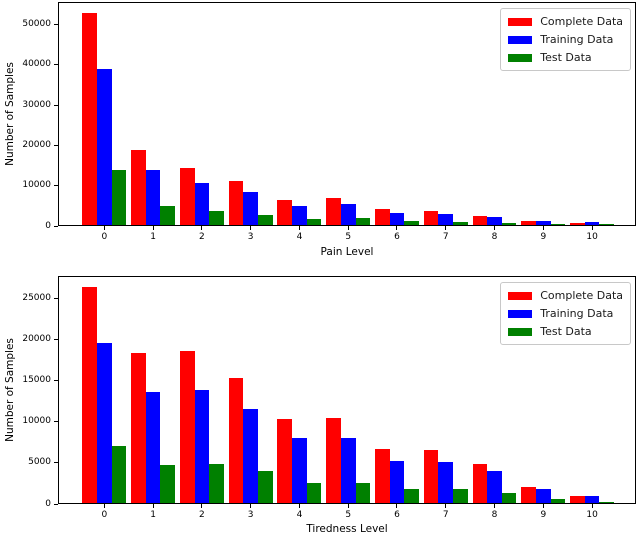 The image size is (640, 539). What do you see at coordinates (592, 237) in the screenshot?
I see `x-tick-label: 10` at bounding box center [592, 237].